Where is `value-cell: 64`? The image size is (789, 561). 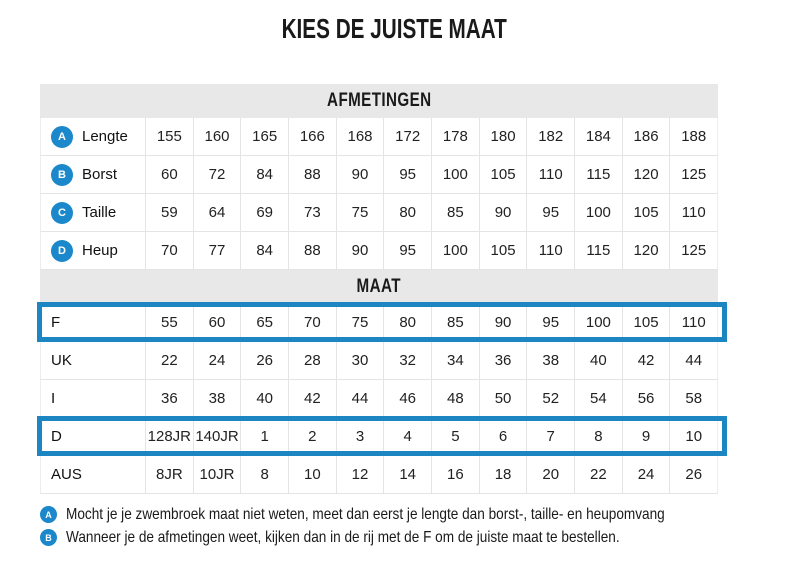
value-cell: 64 is located at coordinates (216, 212).